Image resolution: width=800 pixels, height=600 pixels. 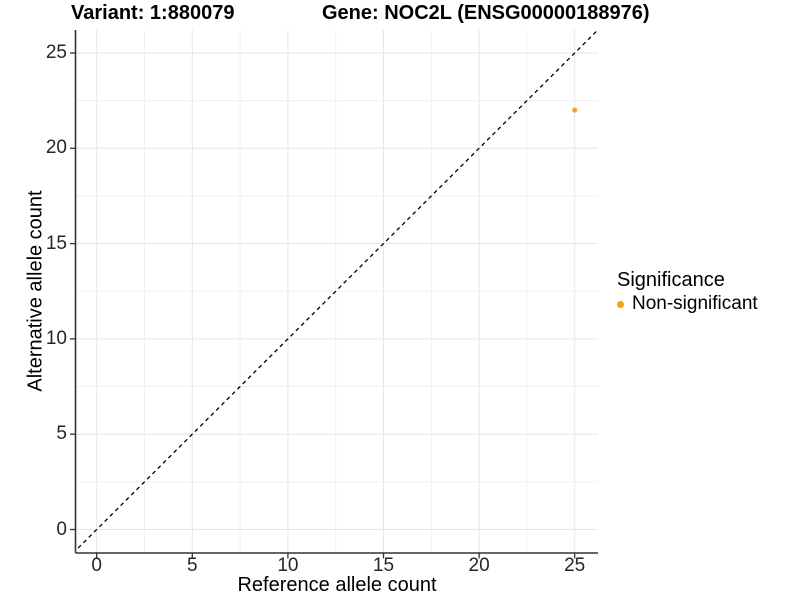 What do you see at coordinates (575, 110) in the screenshot?
I see `data-point` at bounding box center [575, 110].